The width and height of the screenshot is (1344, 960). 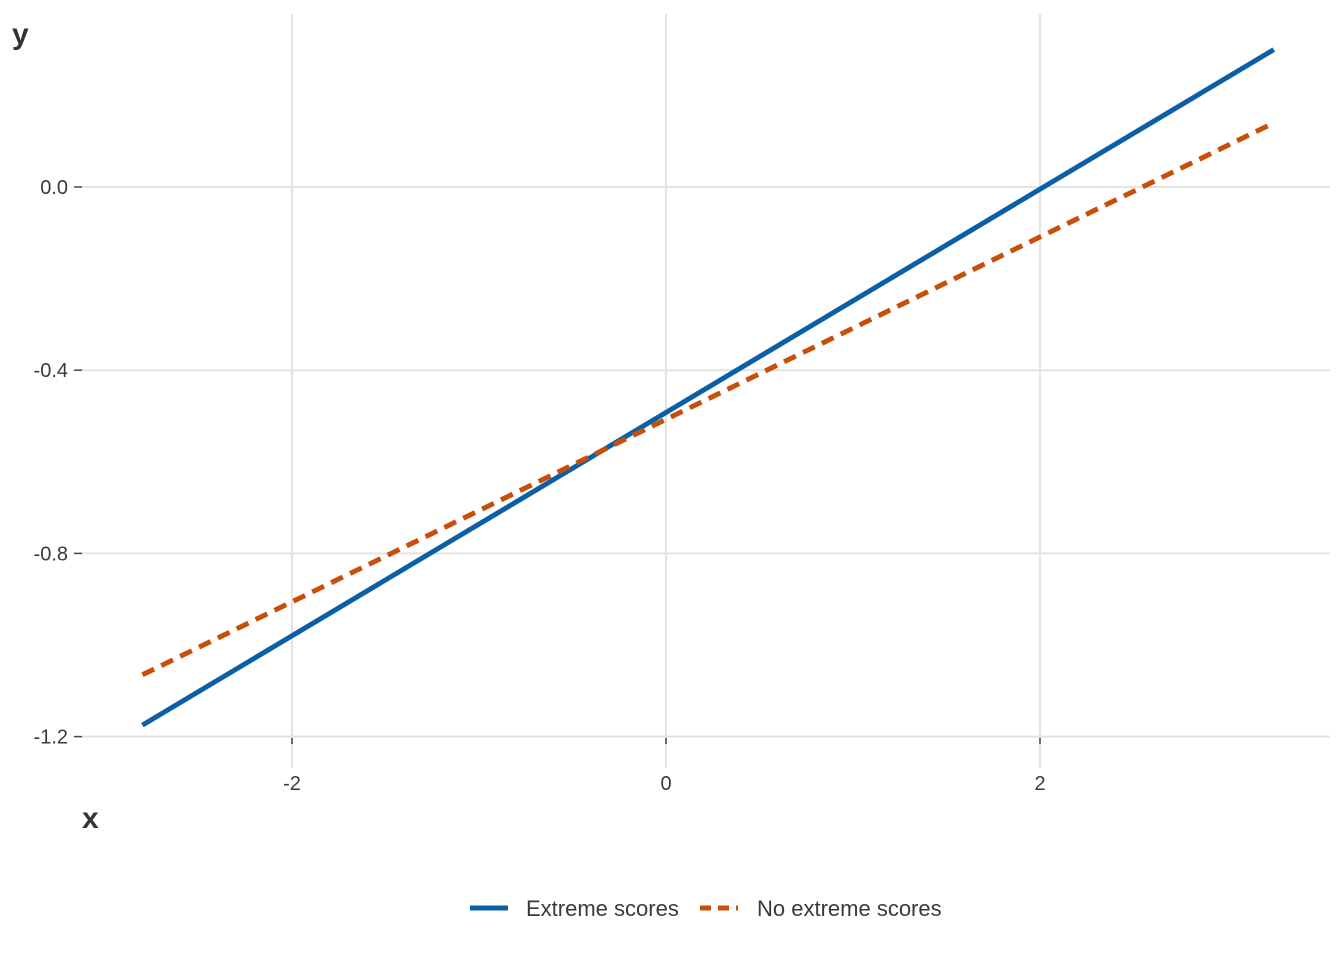 What do you see at coordinates (849, 908) in the screenshot?
I see `legend-label-no-extreme-scores: No extreme scores` at bounding box center [849, 908].